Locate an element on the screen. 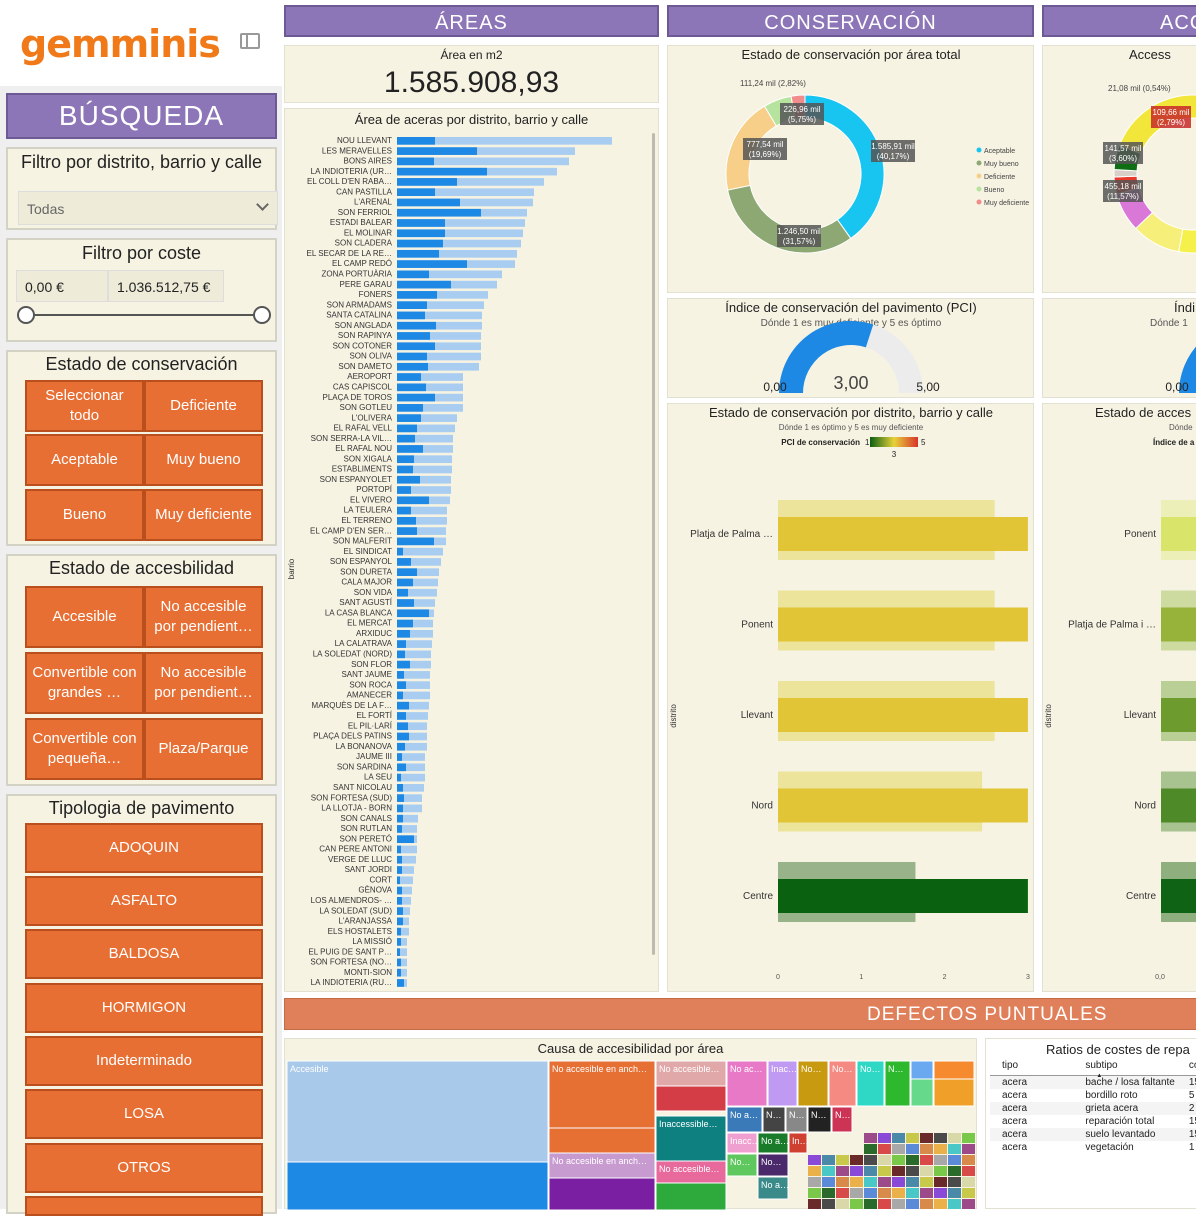 This screenshot has height=1216, width=1196. access-donut-title: Access is located at coordinates (1150, 54).